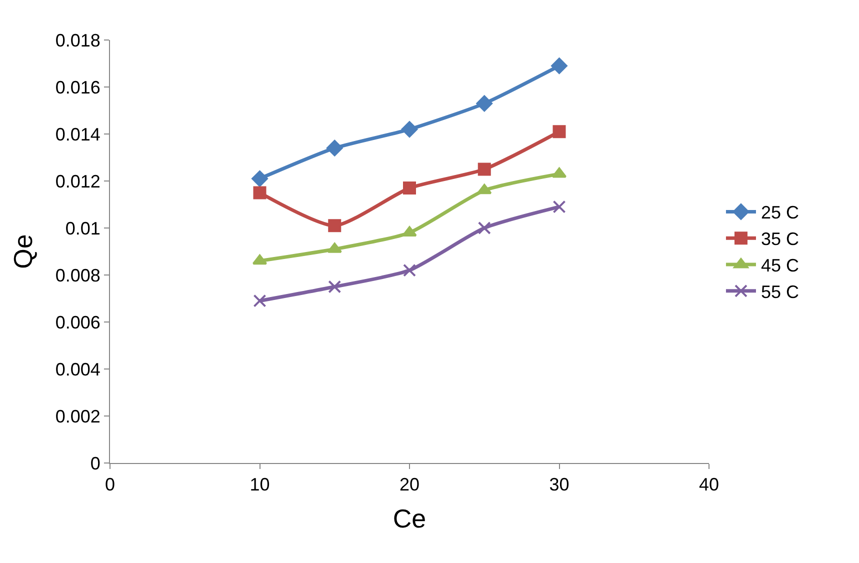  Describe the element at coordinates (780, 266) in the screenshot. I see `legend-label: 45 C` at that location.